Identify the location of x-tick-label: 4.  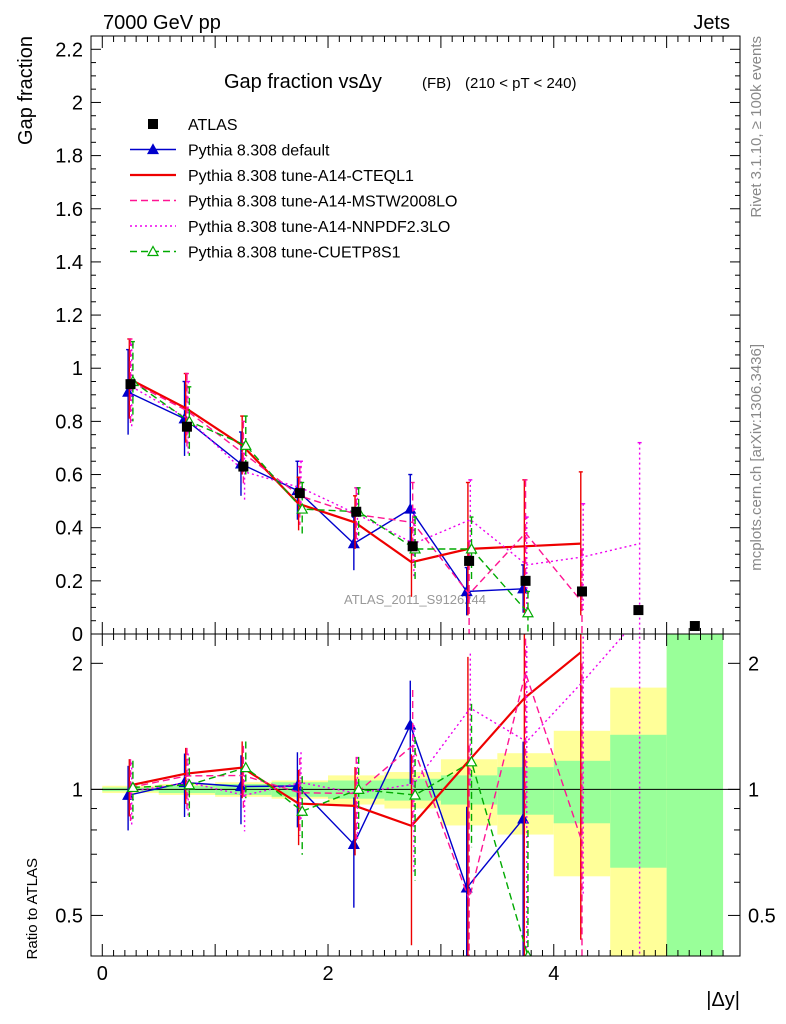
(553, 974).